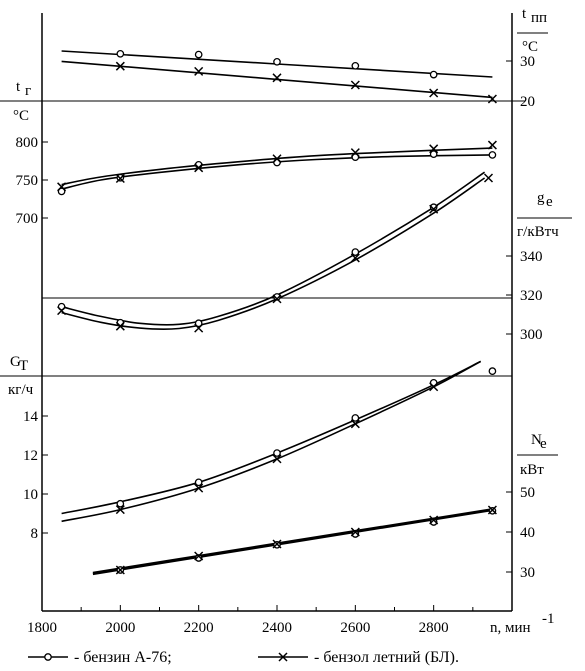 This screenshot has height=671, width=585. Describe the element at coordinates (532, 470) in the screenshot. I see `N_e-axis-unit: кВт` at that location.